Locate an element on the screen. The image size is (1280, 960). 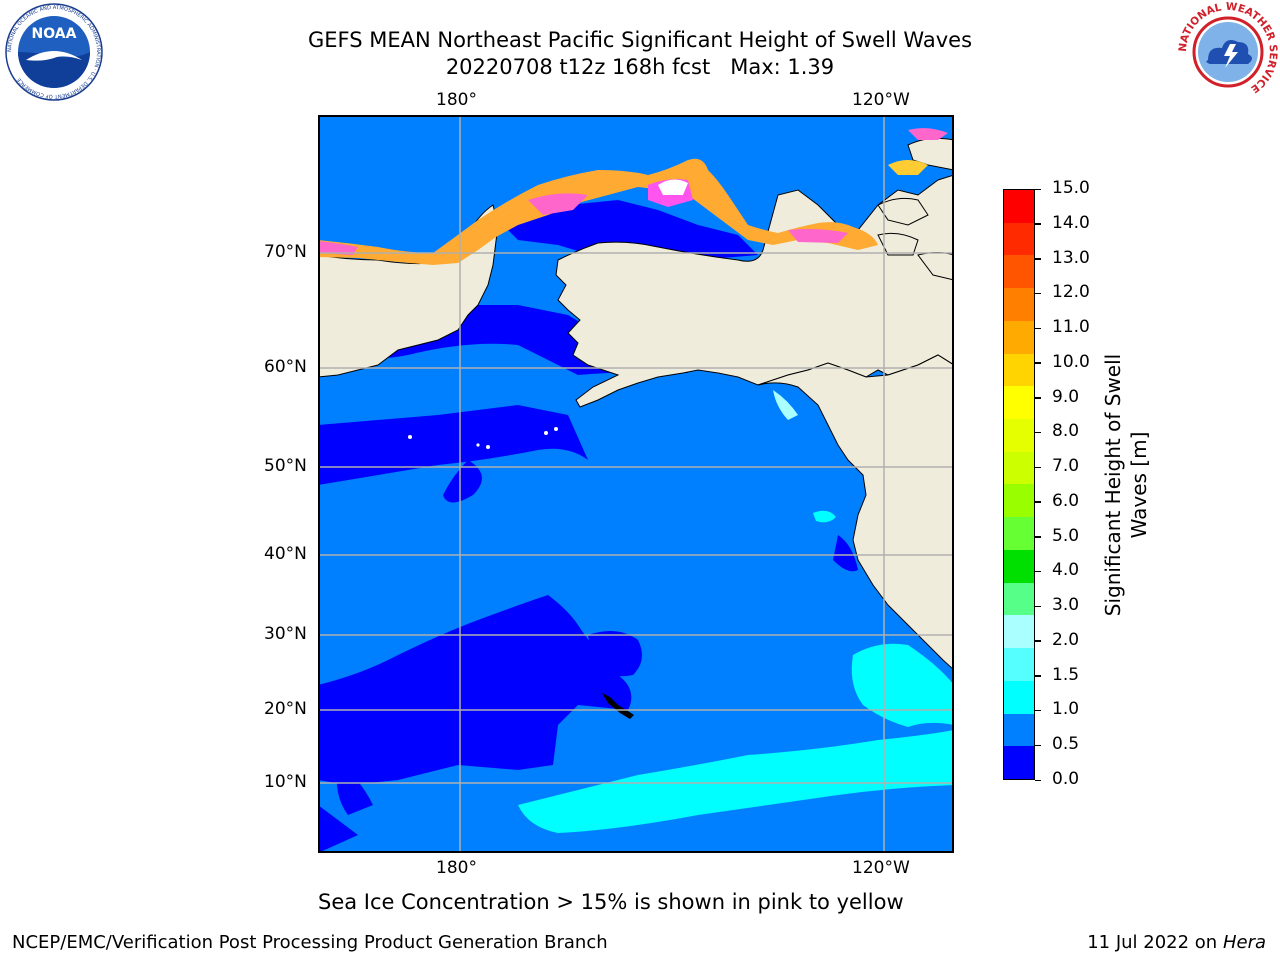
lon-tick-top-120w: 120°W is located at coordinates (881, 100).